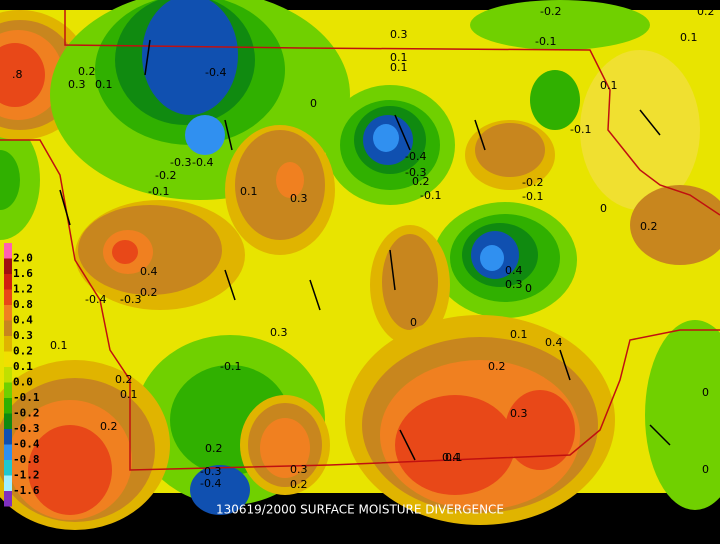 Image resolution: width=720 pixels, height=544 pixels. Describe the element at coordinates (26, 428) in the screenshot. I see `legend-label: -0.3` at that location.